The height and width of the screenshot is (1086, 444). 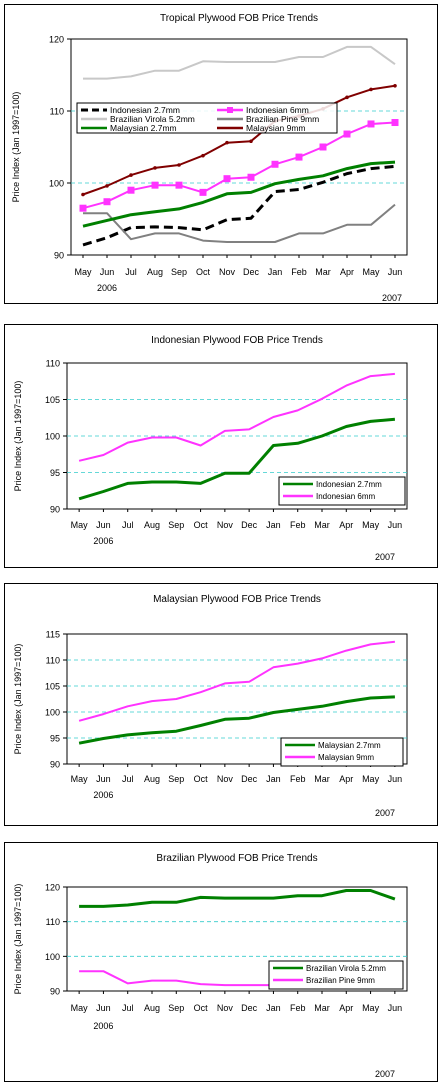 What do you see at coordinates (239, 18) in the screenshot?
I see `chart-title: Tropical Plywood FOB Price Trends` at bounding box center [239, 18].